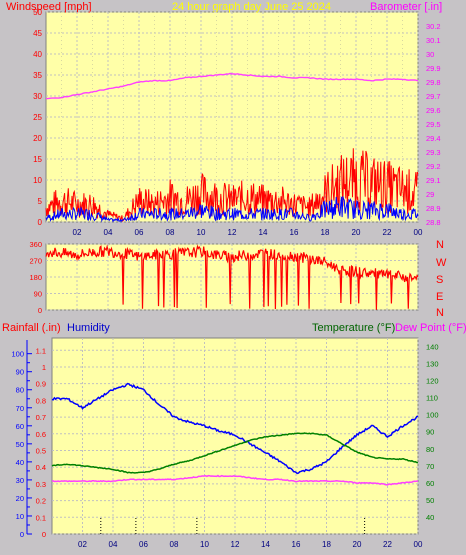 The image size is (466, 555). What do you see at coordinates (35, 277) in the screenshot?
I see `direction-tick-label: 180` at bounding box center [35, 277].